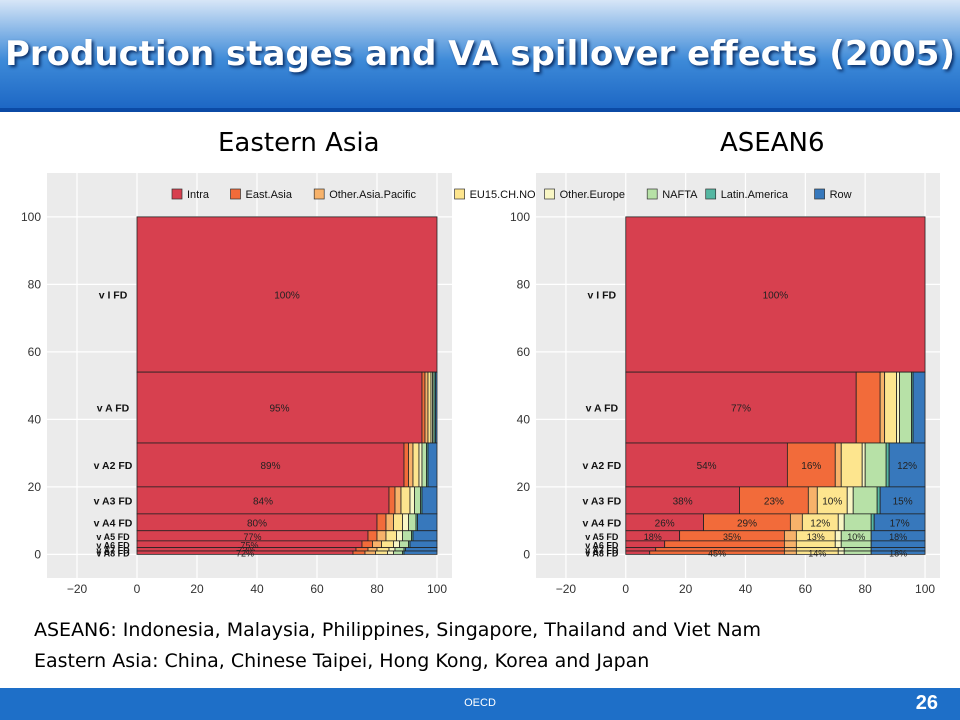  I want to click on bar-value-label: 16%, so click(811, 466).